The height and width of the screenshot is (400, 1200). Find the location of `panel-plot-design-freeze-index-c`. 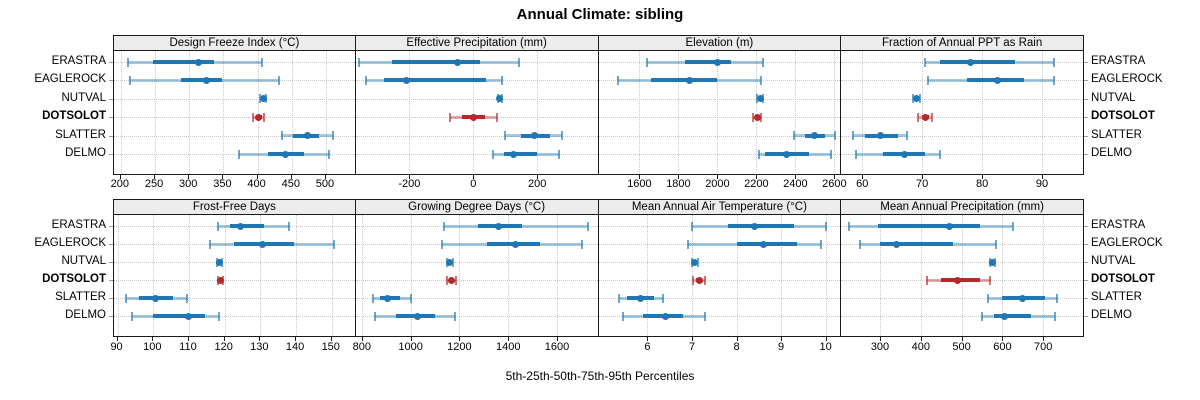

panel-plot-design-freeze-index-c is located at coordinates (234, 113).